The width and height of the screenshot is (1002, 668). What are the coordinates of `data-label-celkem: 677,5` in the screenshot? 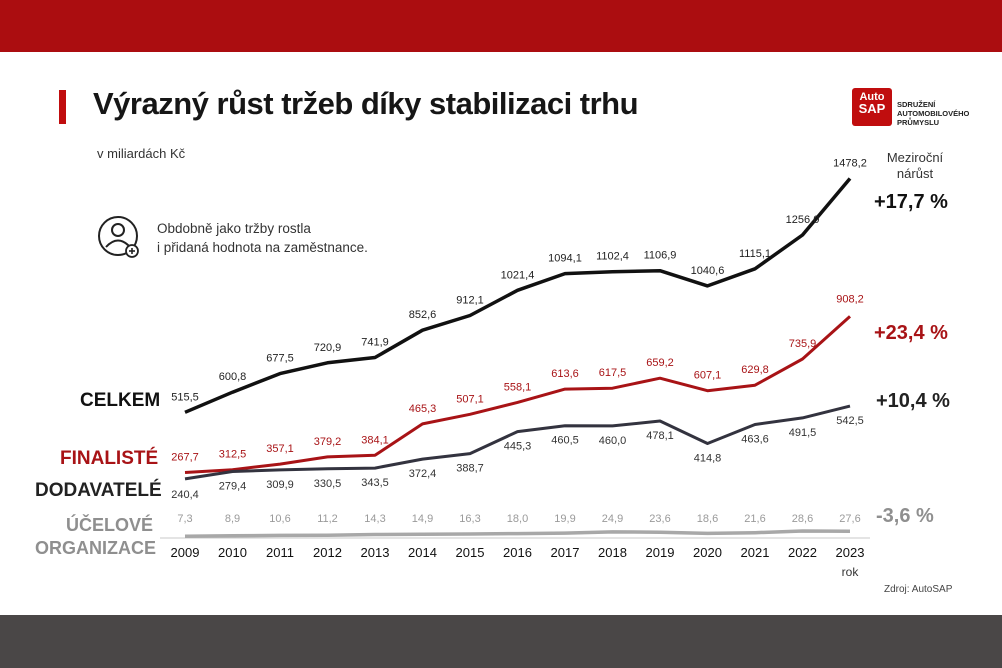 It's located at (280, 359).